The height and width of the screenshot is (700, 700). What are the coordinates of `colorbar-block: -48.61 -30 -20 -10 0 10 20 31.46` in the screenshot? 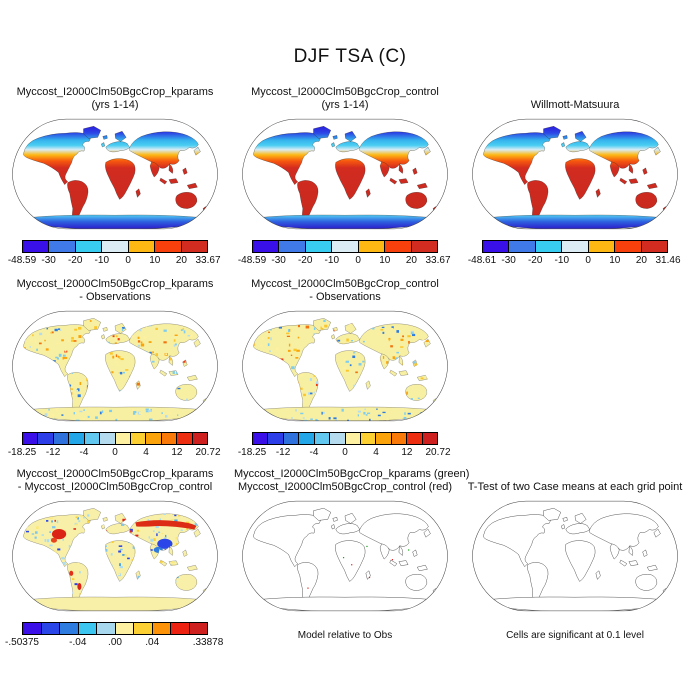 It's located at (574, 253).